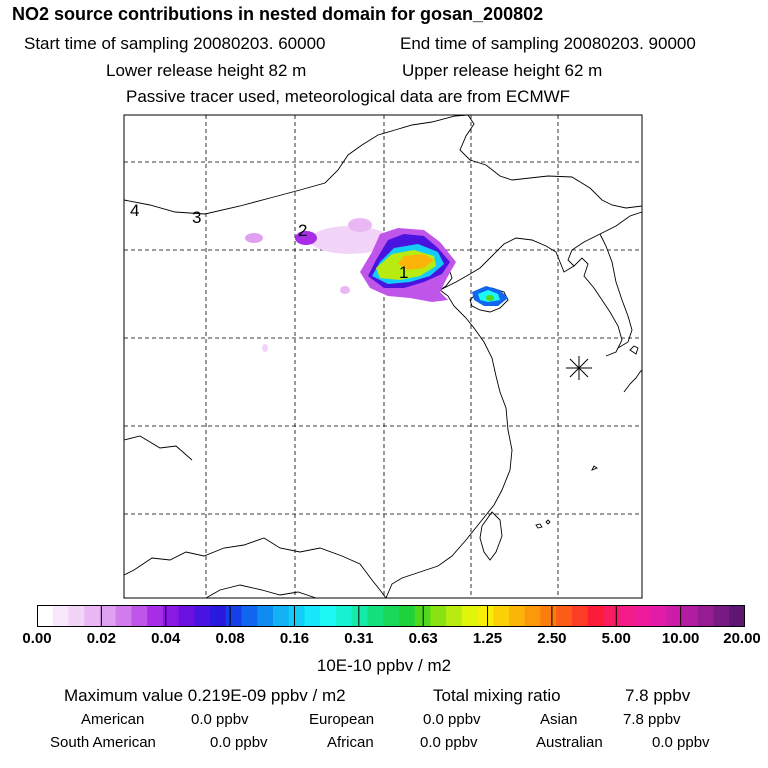 The image size is (768, 768). I want to click on source-label-3: 3, so click(196, 217).